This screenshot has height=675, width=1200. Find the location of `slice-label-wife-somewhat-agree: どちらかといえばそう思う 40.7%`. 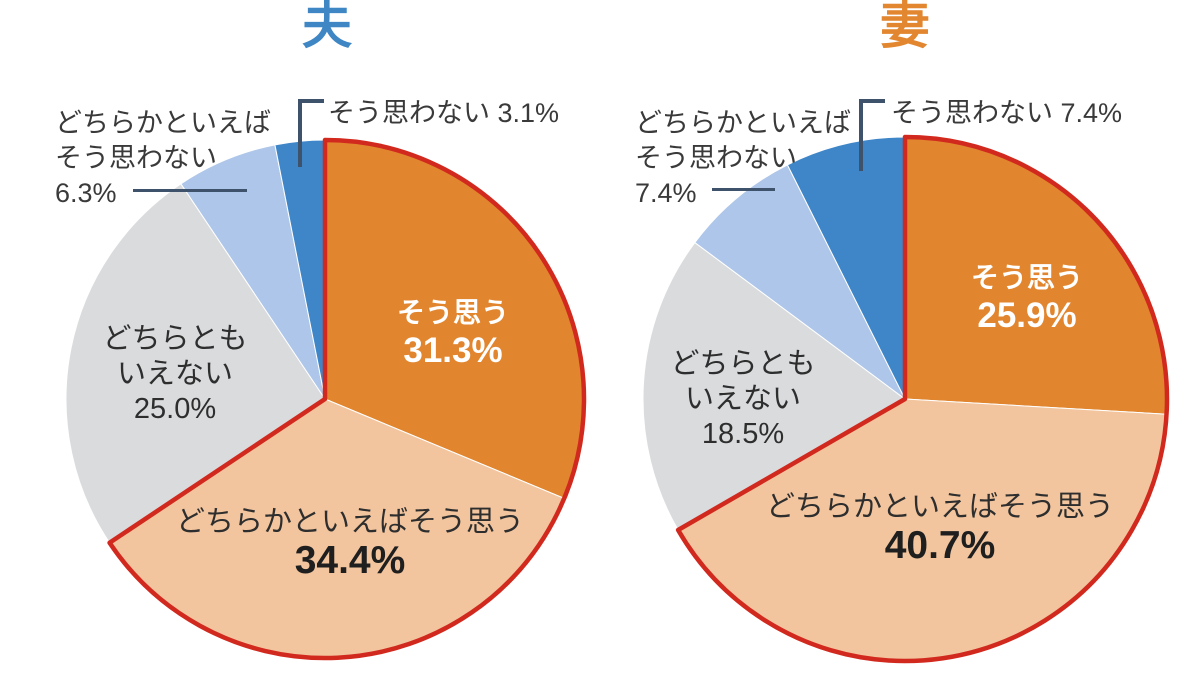

slice-label-wife-somewhat-agree: どちらかといえばそう思う 40.7% is located at coordinates (940, 529).